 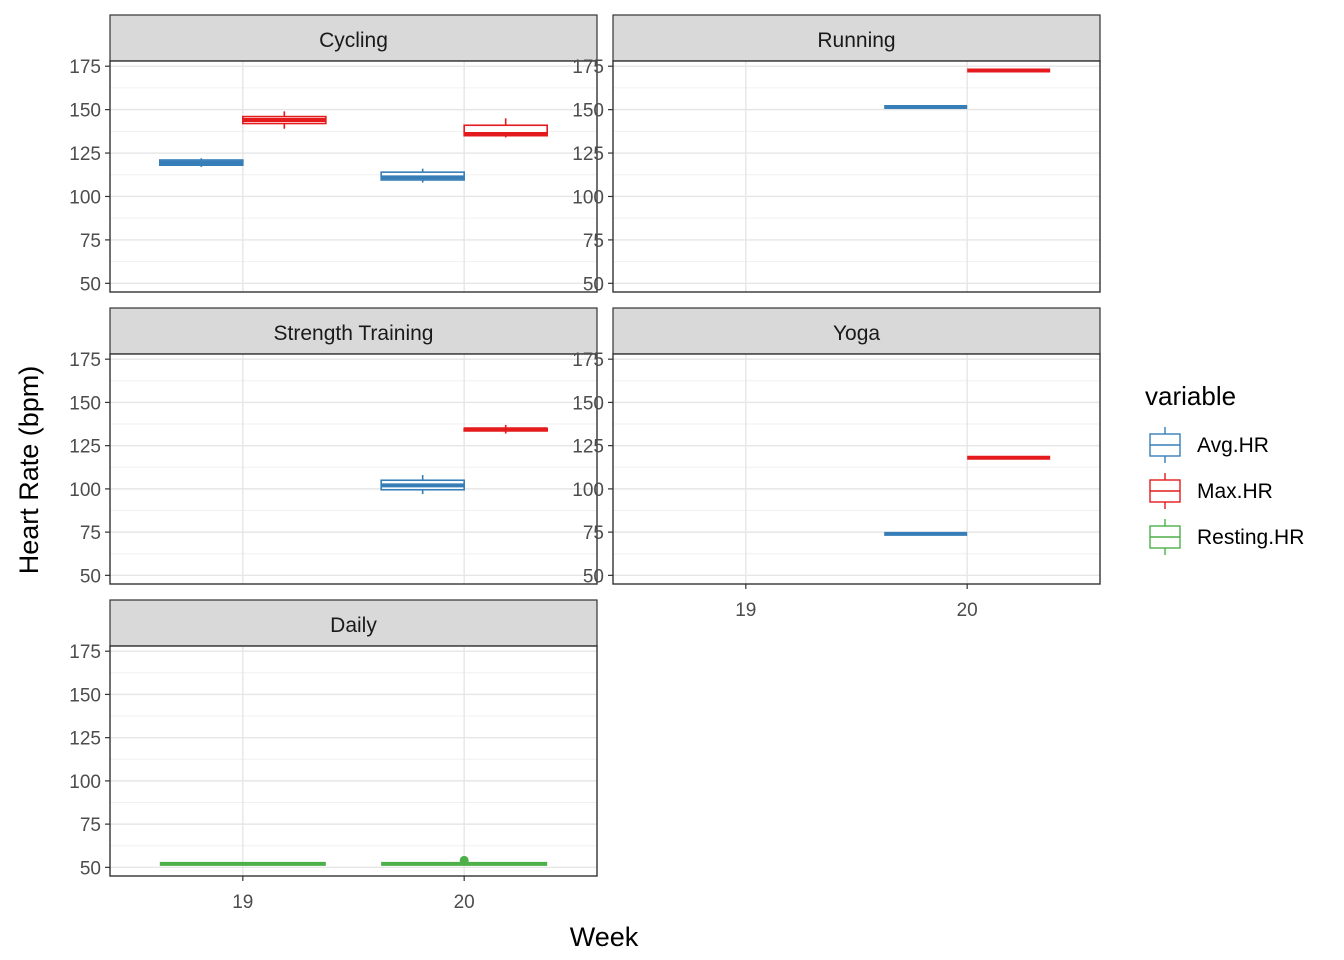 I want to click on facet-panel-cycling: Cycling 50 75 100 125 150 175, so click(x=333, y=154).